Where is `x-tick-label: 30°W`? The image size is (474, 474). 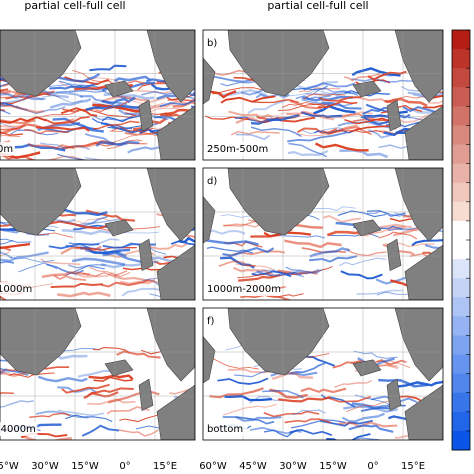
x-tick-label: 30°W is located at coordinates (293, 466).